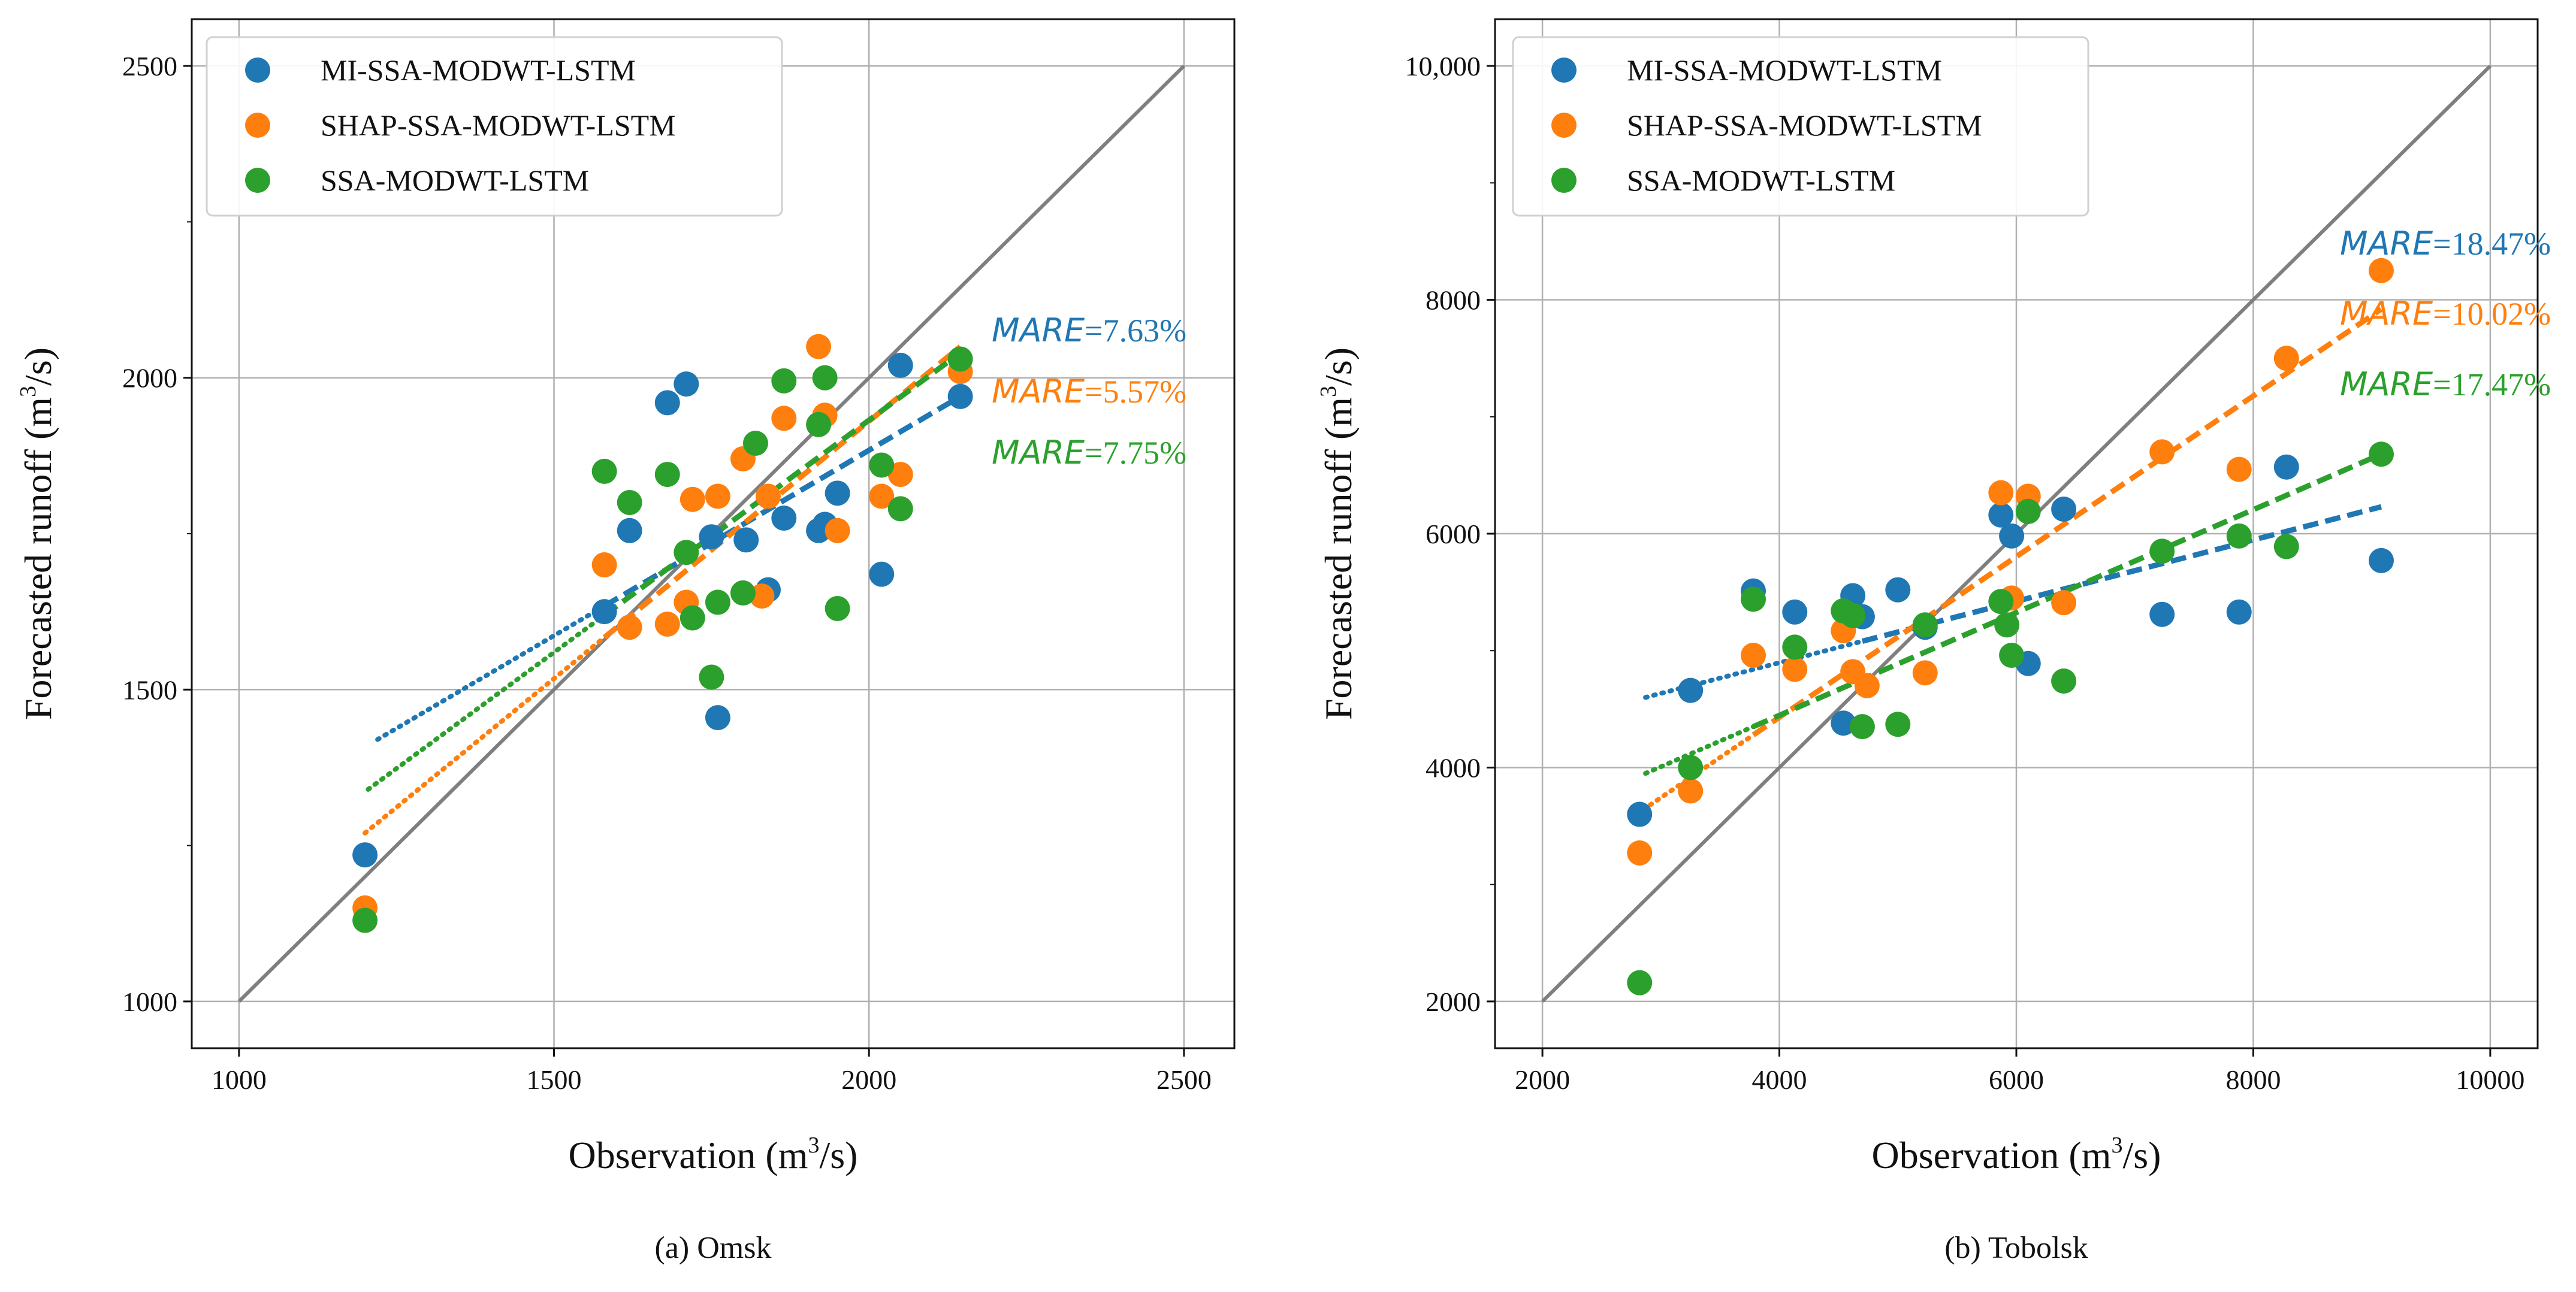  What do you see at coordinates (1089, 391) in the screenshot?
I see `mare-labels: MARE=7.63%MARE=5.57%MARE=7.75%` at bounding box center [1089, 391].